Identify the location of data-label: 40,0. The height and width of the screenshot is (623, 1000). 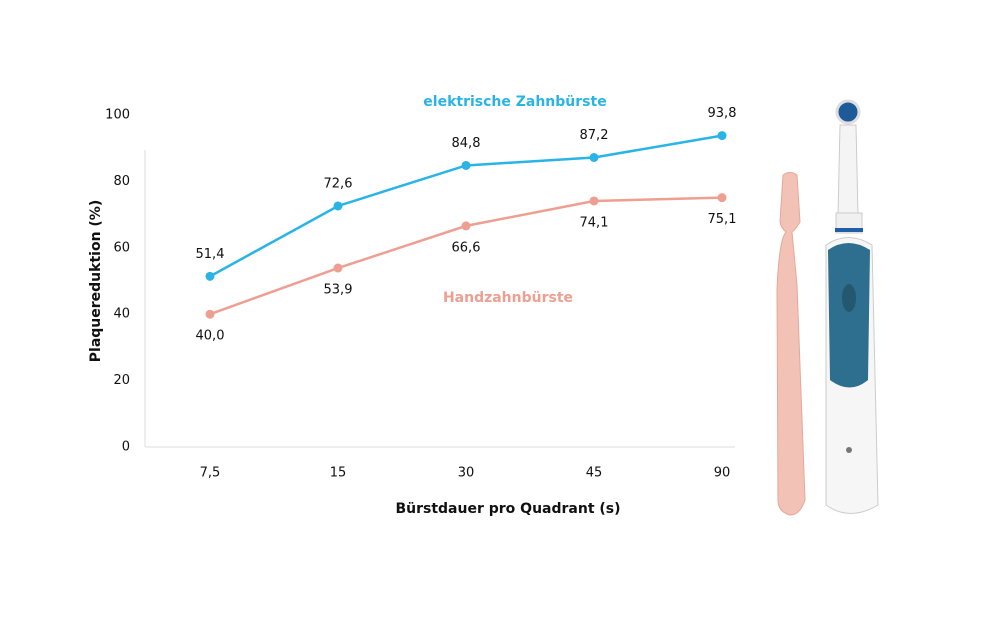
(210, 336).